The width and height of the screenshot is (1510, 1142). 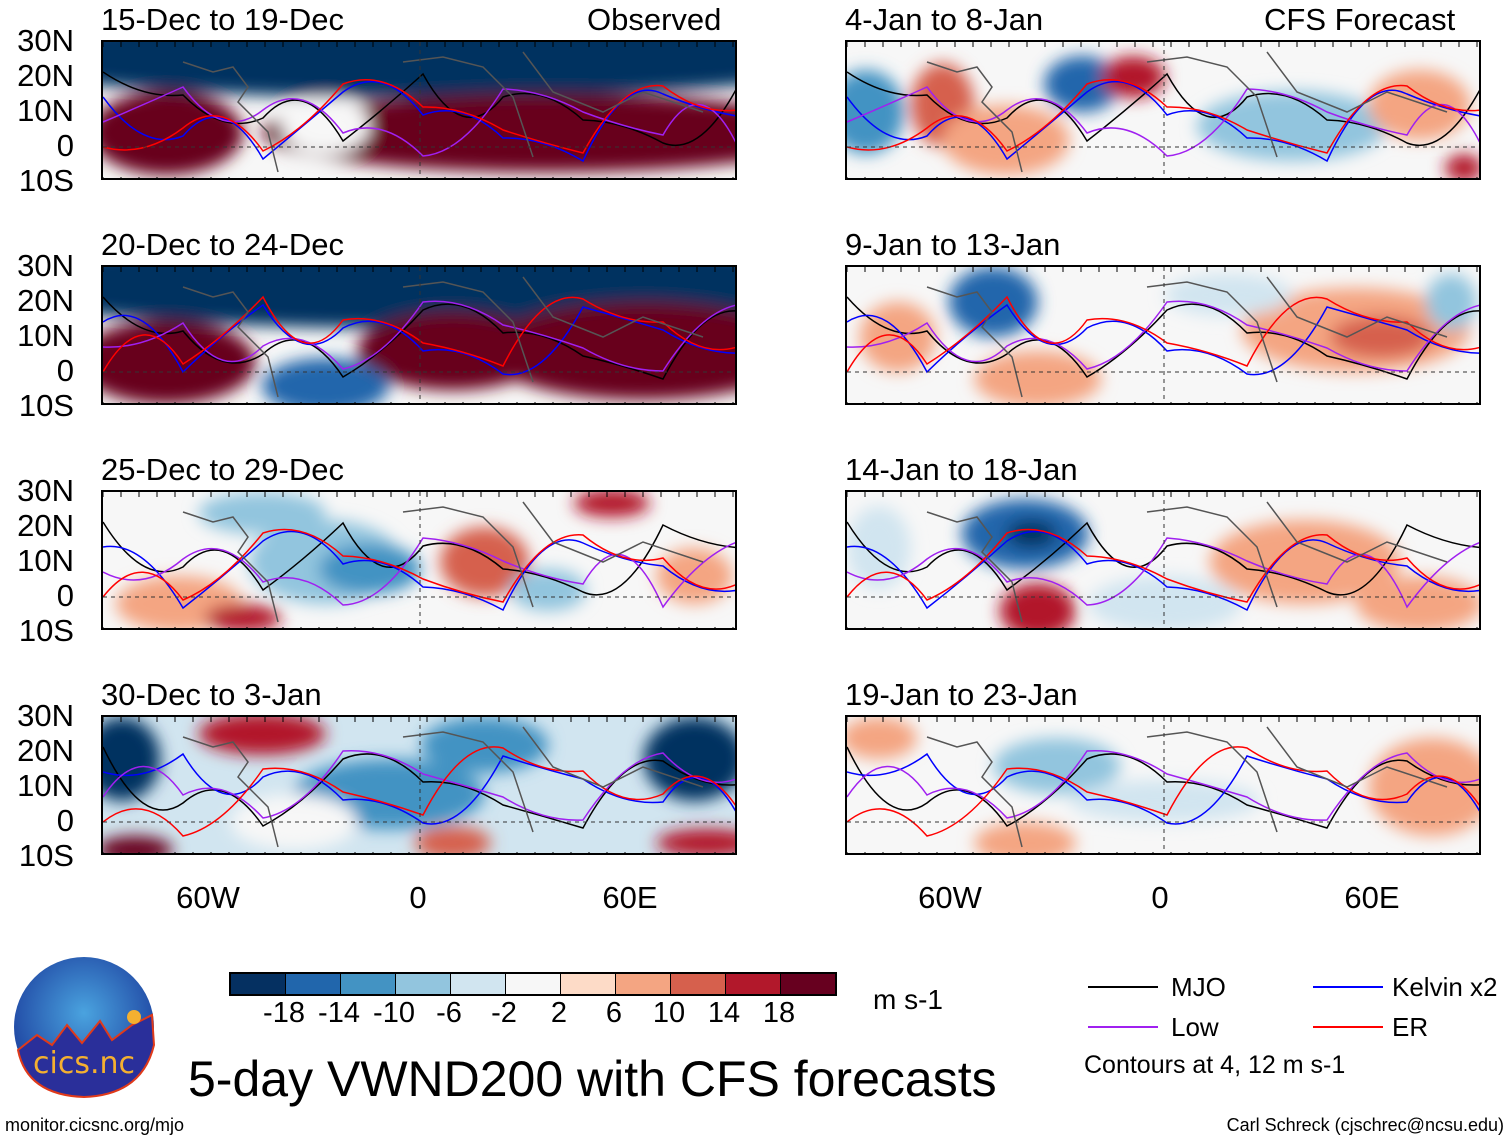 I want to click on colorbar-units: m s-1, so click(x=908, y=999).